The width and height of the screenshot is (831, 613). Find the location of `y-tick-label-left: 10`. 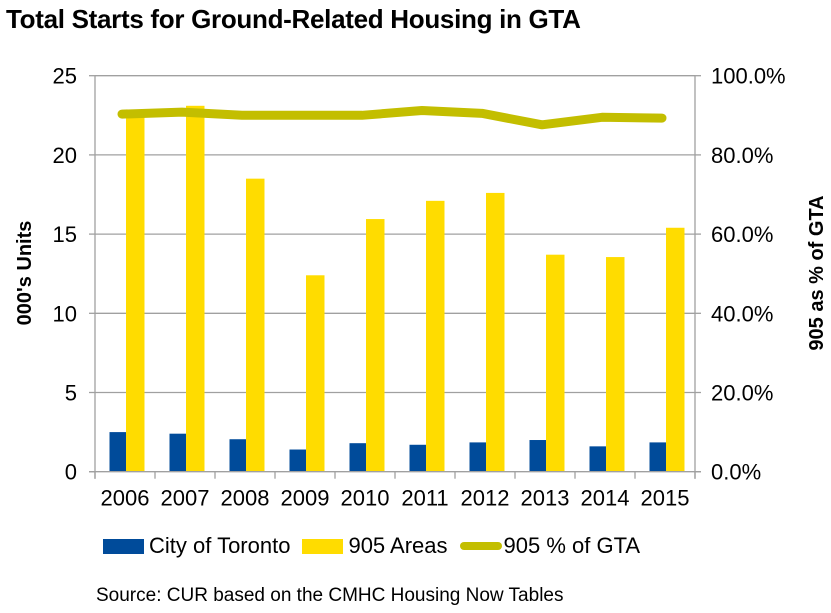

y-tick-label-left: 10 is located at coordinates (65, 313).